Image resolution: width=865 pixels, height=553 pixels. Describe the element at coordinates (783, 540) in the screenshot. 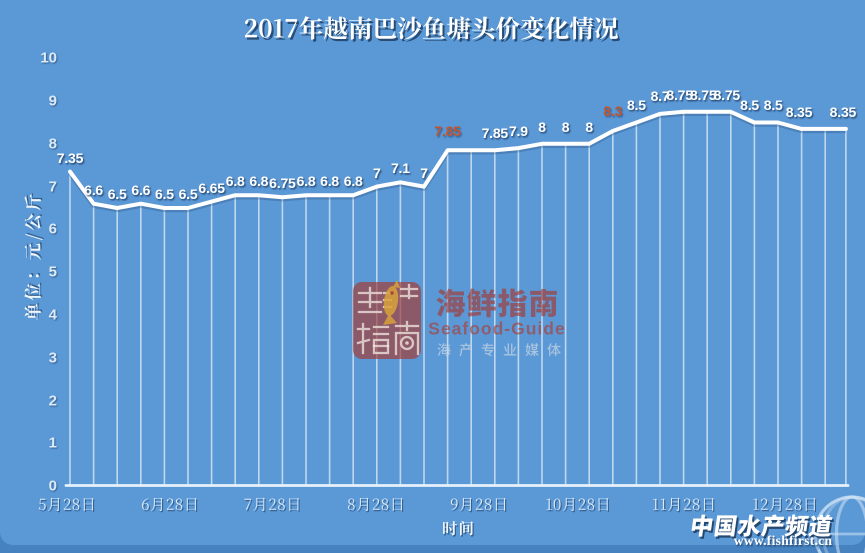

I see `website-url: www.fishfirst.cn` at that location.